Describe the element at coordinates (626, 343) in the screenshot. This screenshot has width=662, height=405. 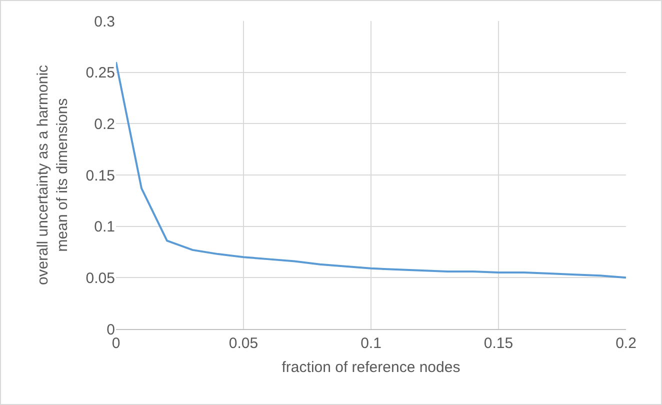
I see `x-tick-label: 0.2` at that location.